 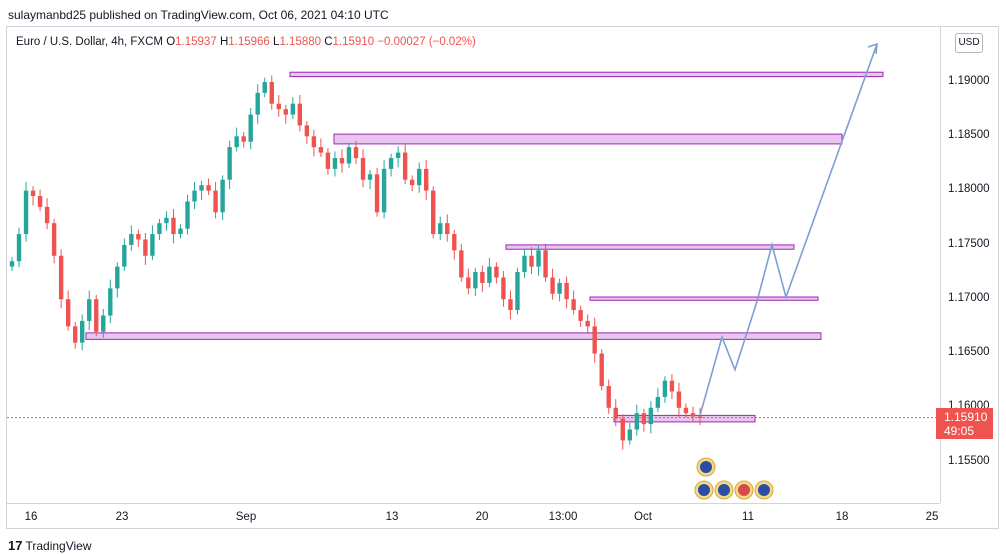 I want to click on price-tick: 1.16500, so click(x=969, y=352).